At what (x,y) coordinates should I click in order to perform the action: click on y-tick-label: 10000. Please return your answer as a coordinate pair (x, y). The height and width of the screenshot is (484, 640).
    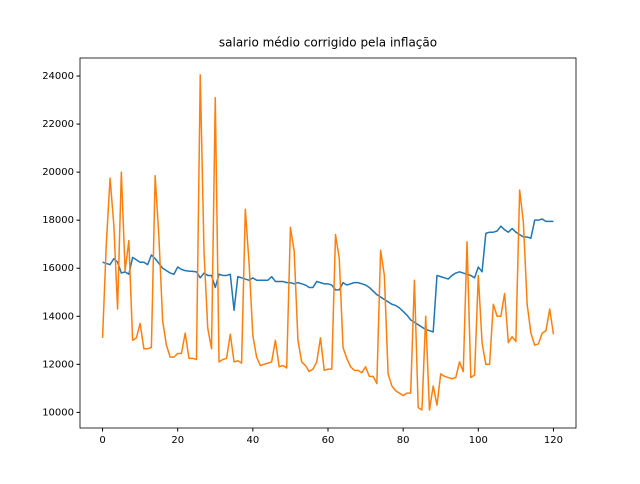
    Looking at the image, I should click on (58, 412).